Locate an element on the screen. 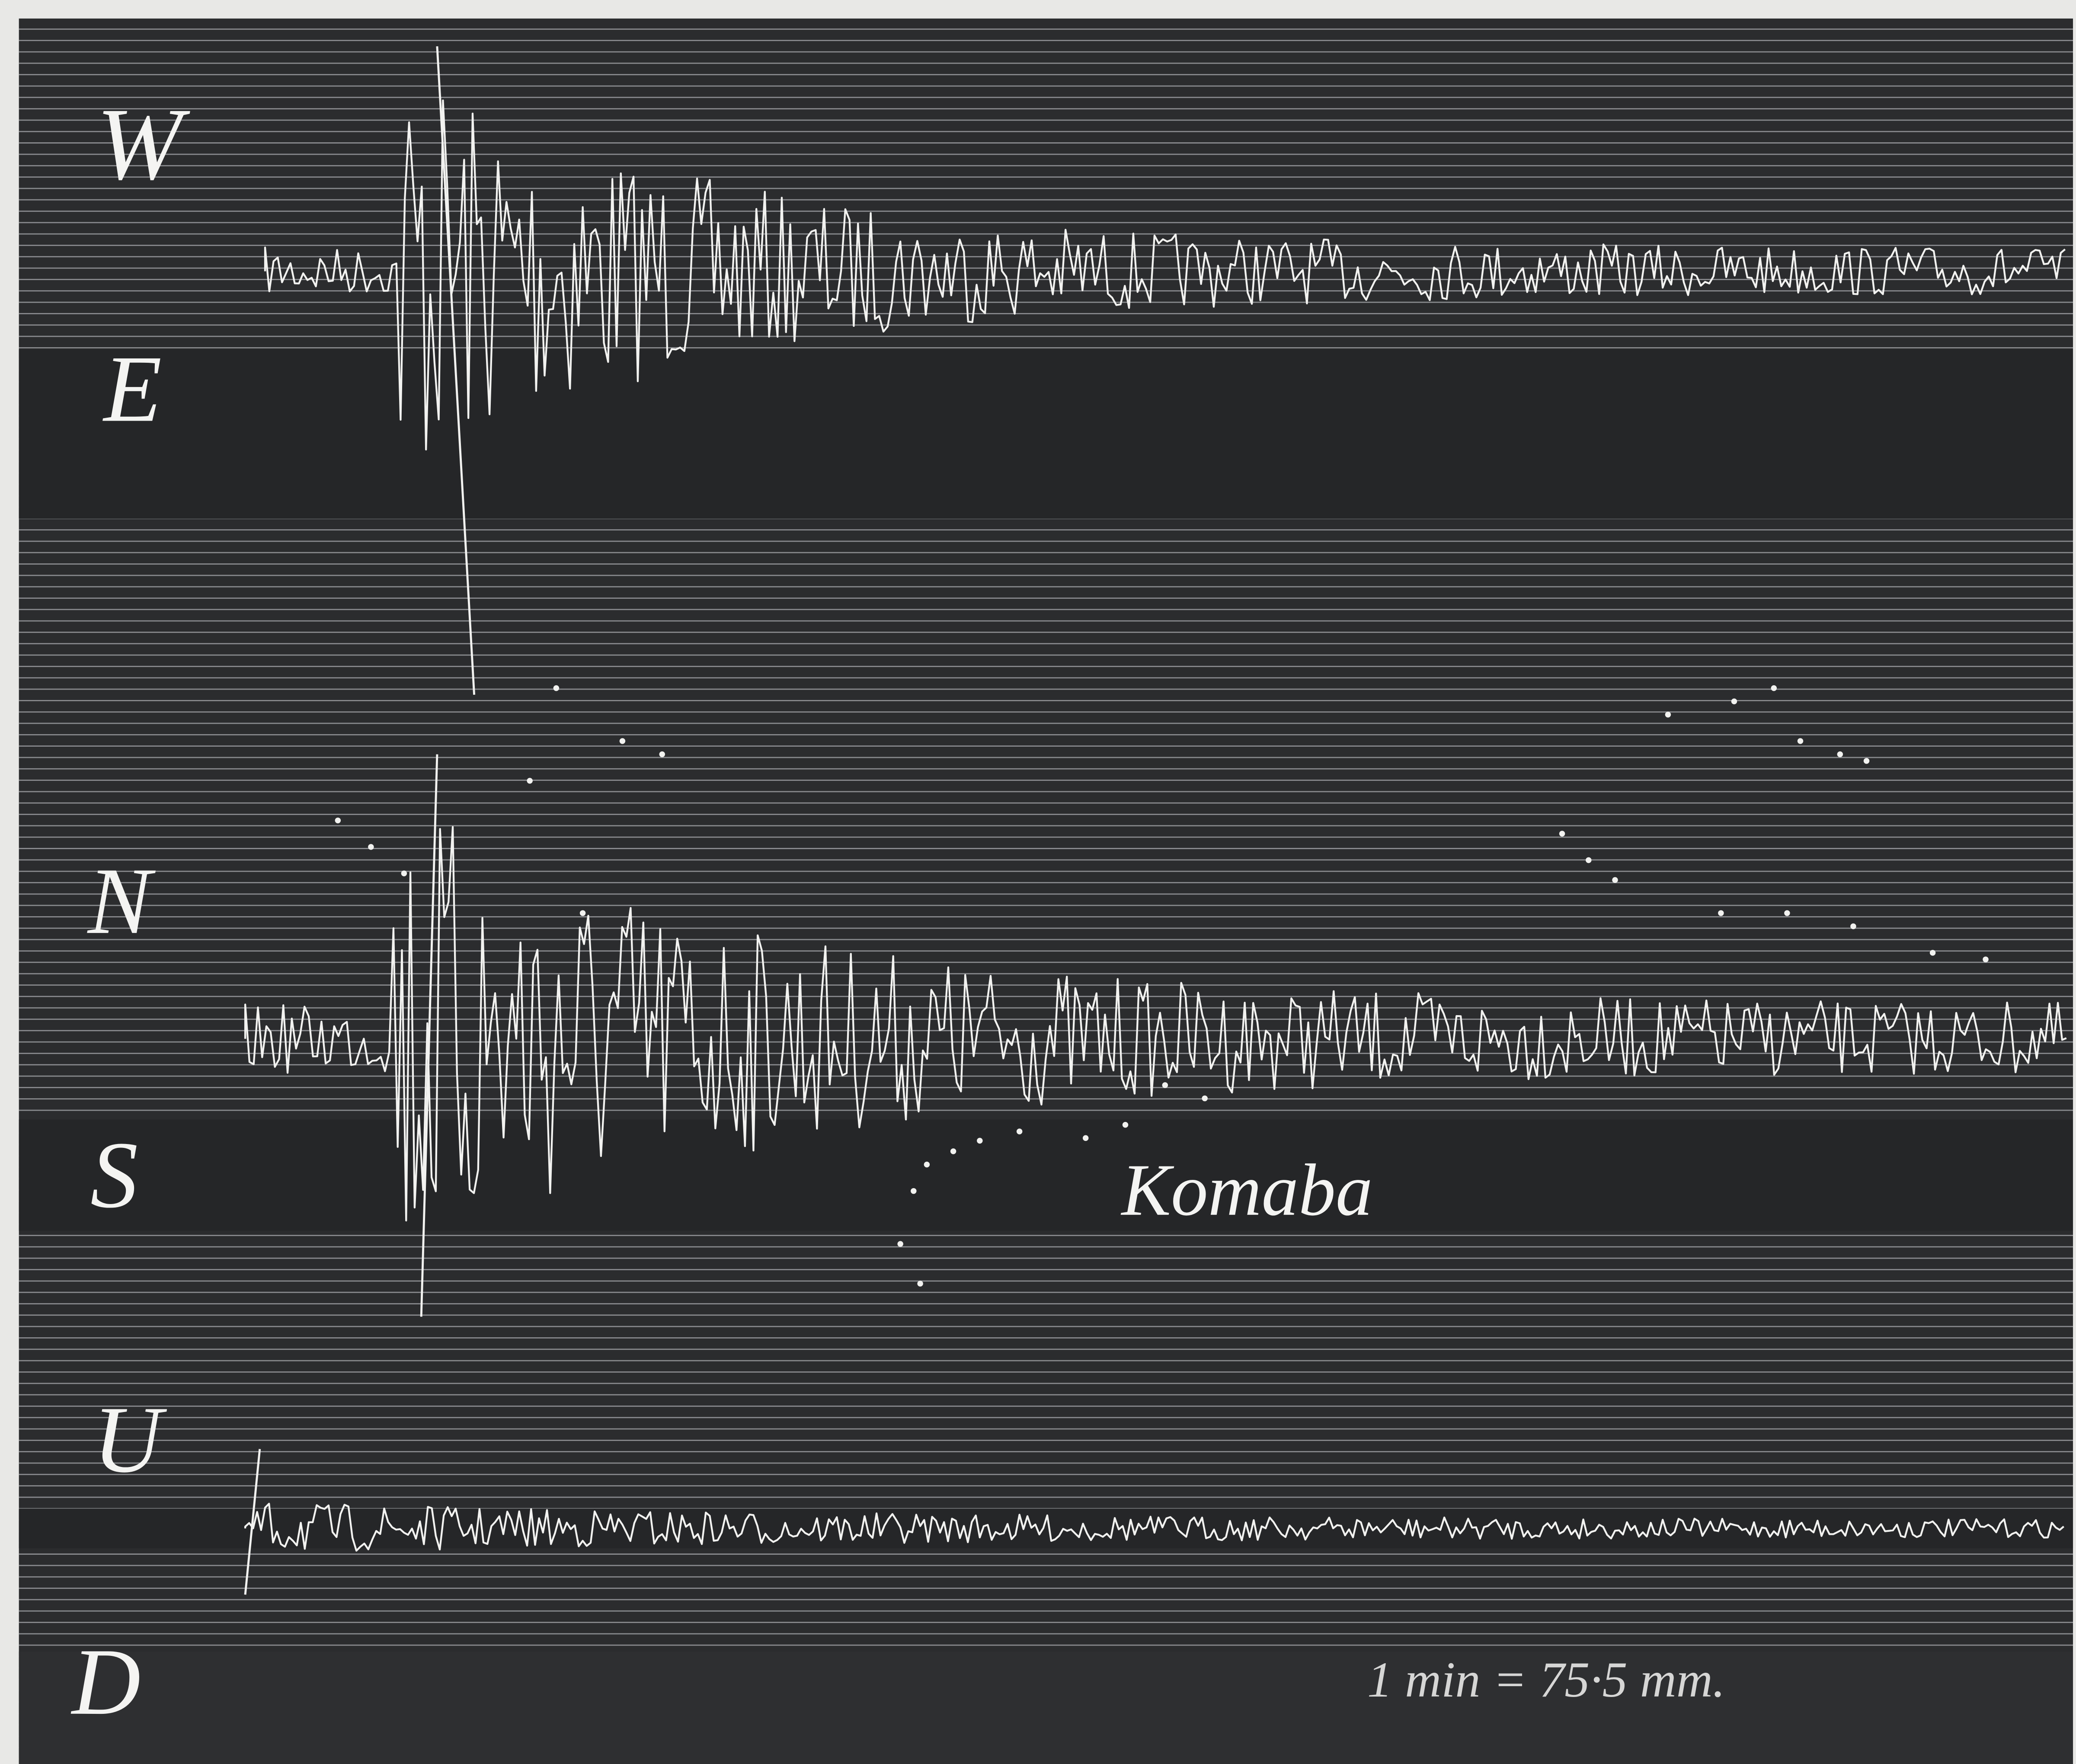 The width and height of the screenshot is (2076, 1764). component-label: E is located at coordinates (132, 388).